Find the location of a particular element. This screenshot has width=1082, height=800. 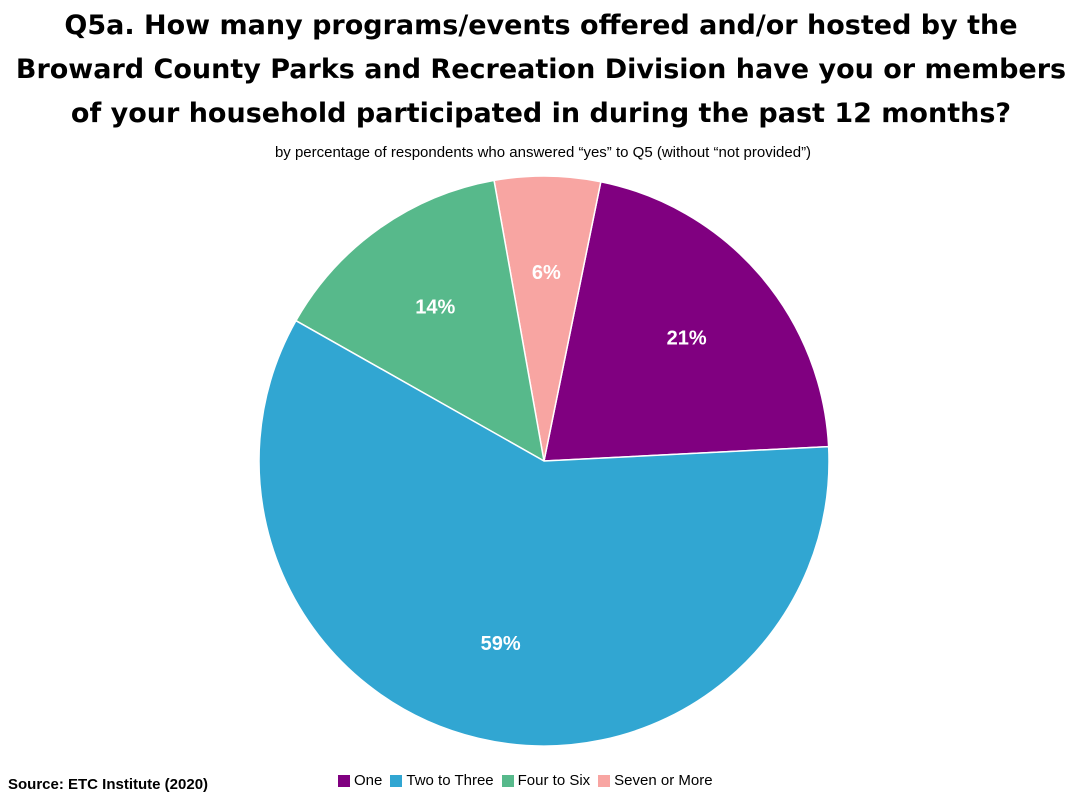

legend-item-one: One is located at coordinates (360, 781).